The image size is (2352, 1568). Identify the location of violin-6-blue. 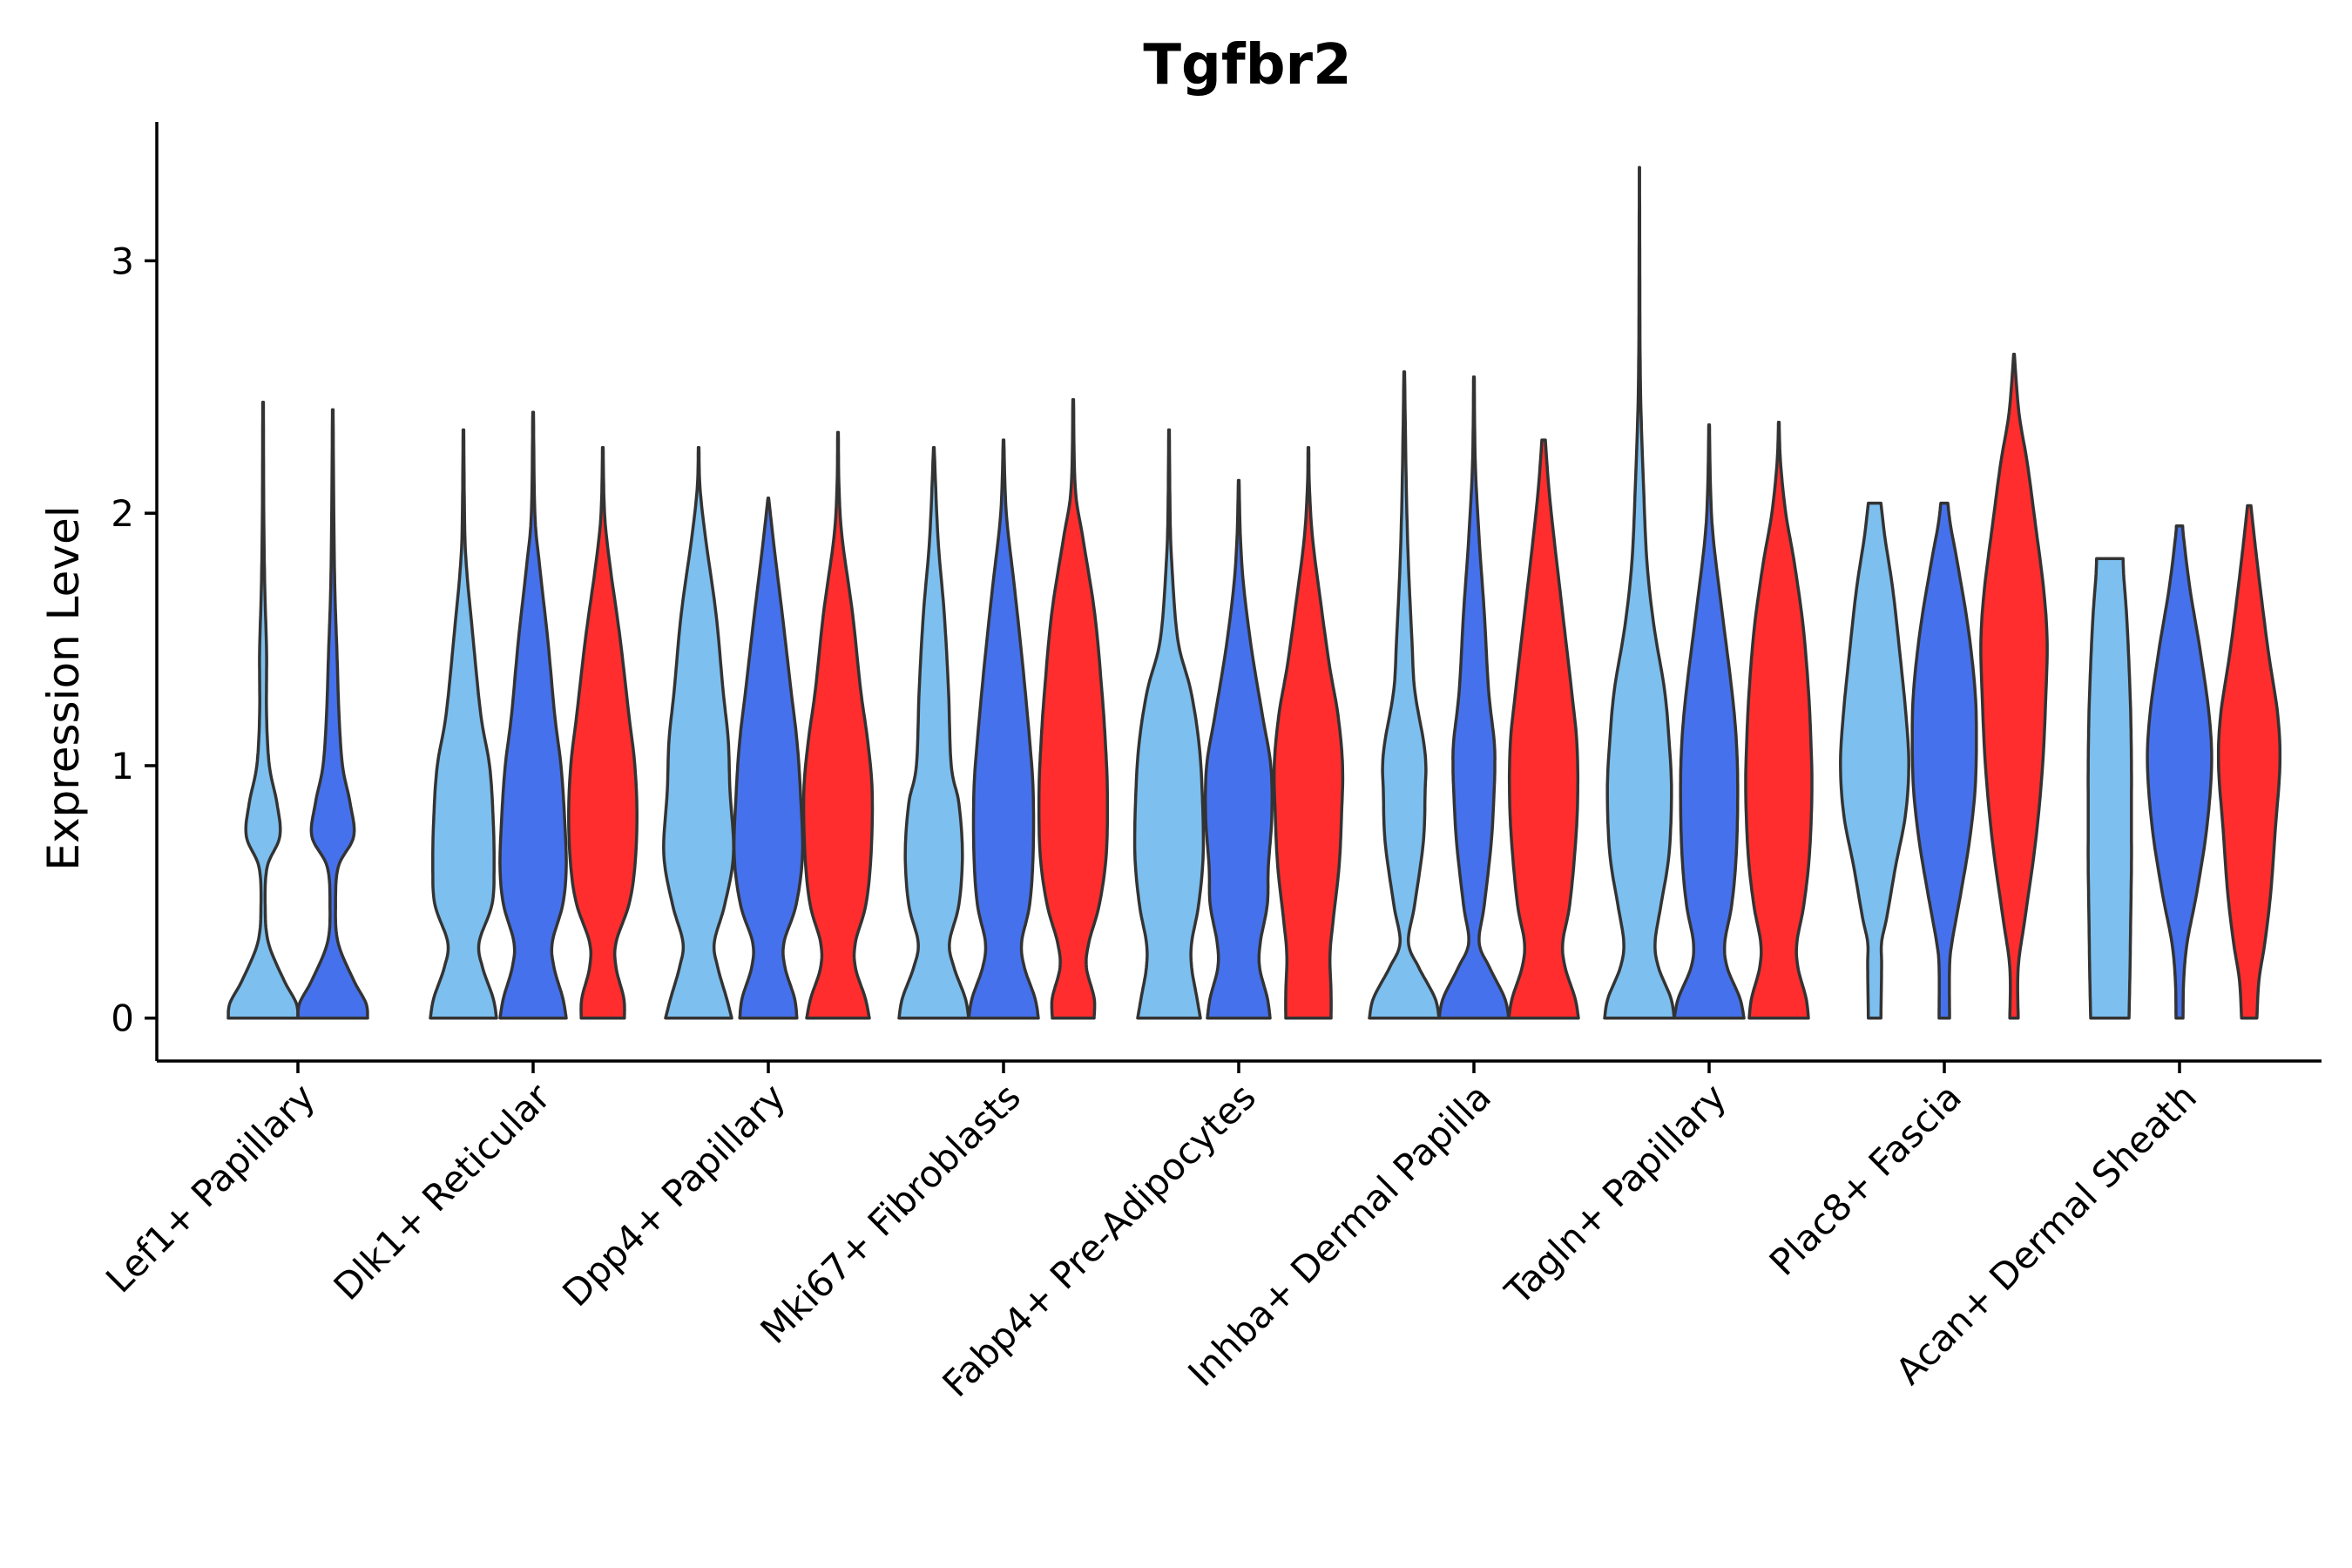
(1474, 697).